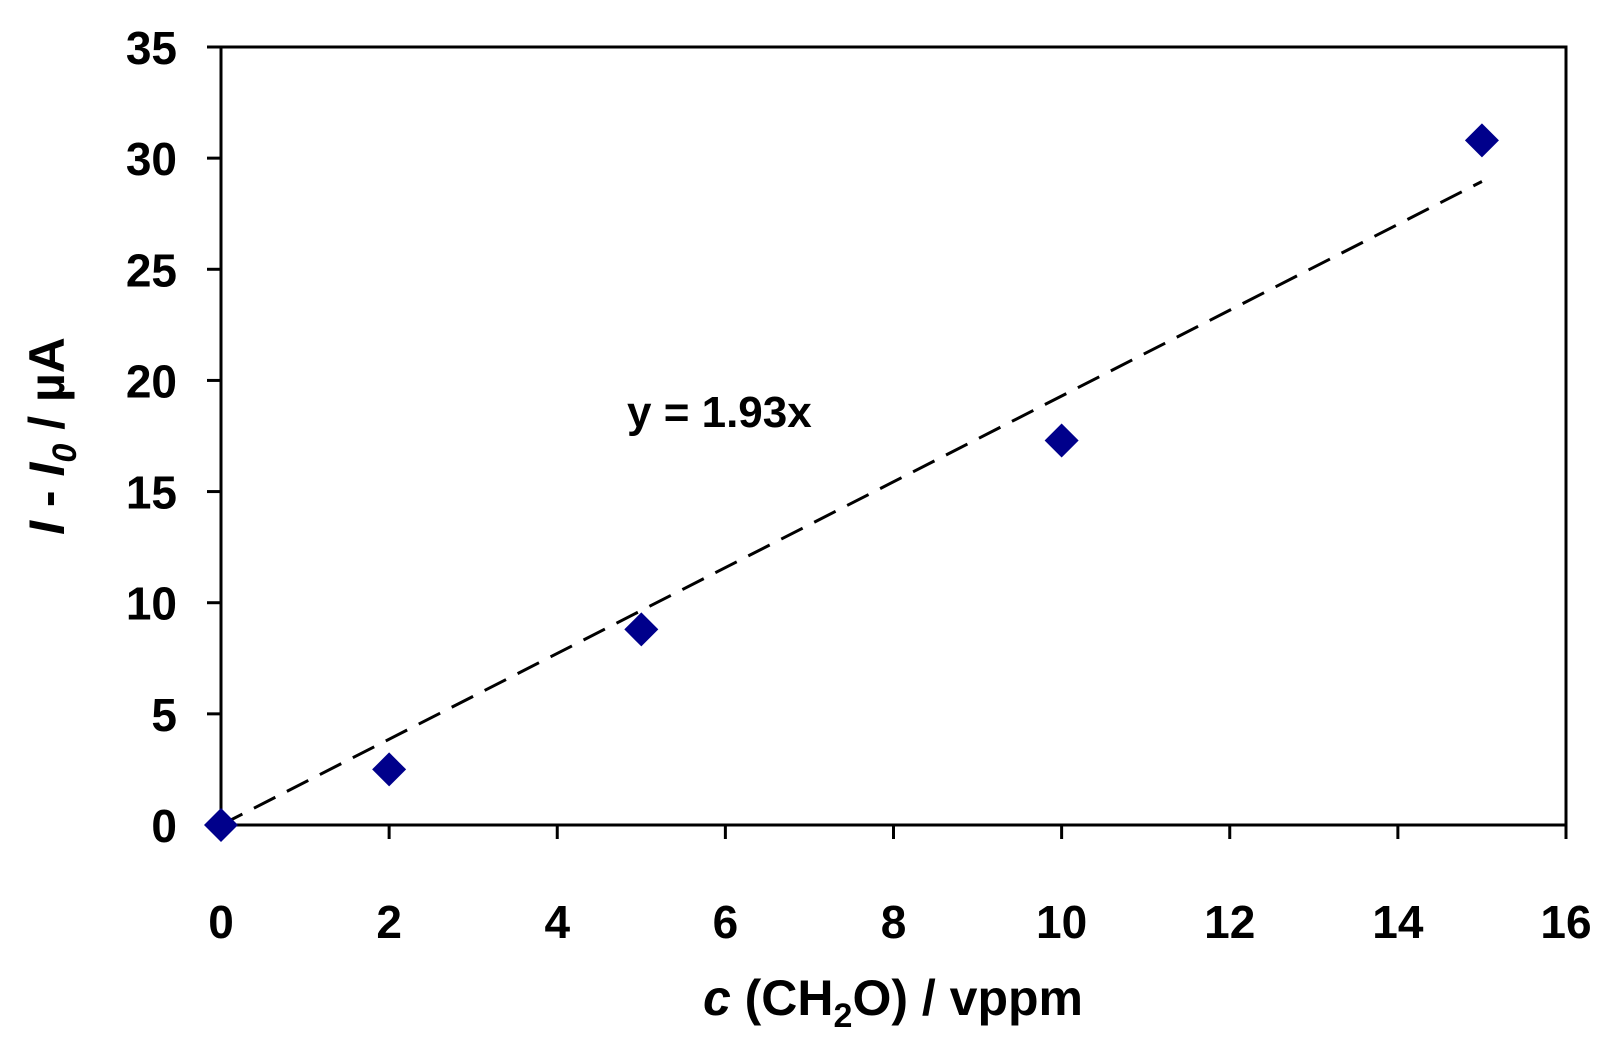 Image resolution: width=1615 pixels, height=1050 pixels. What do you see at coordinates (389, 922) in the screenshot?
I see `x-tick-label: 2` at bounding box center [389, 922].